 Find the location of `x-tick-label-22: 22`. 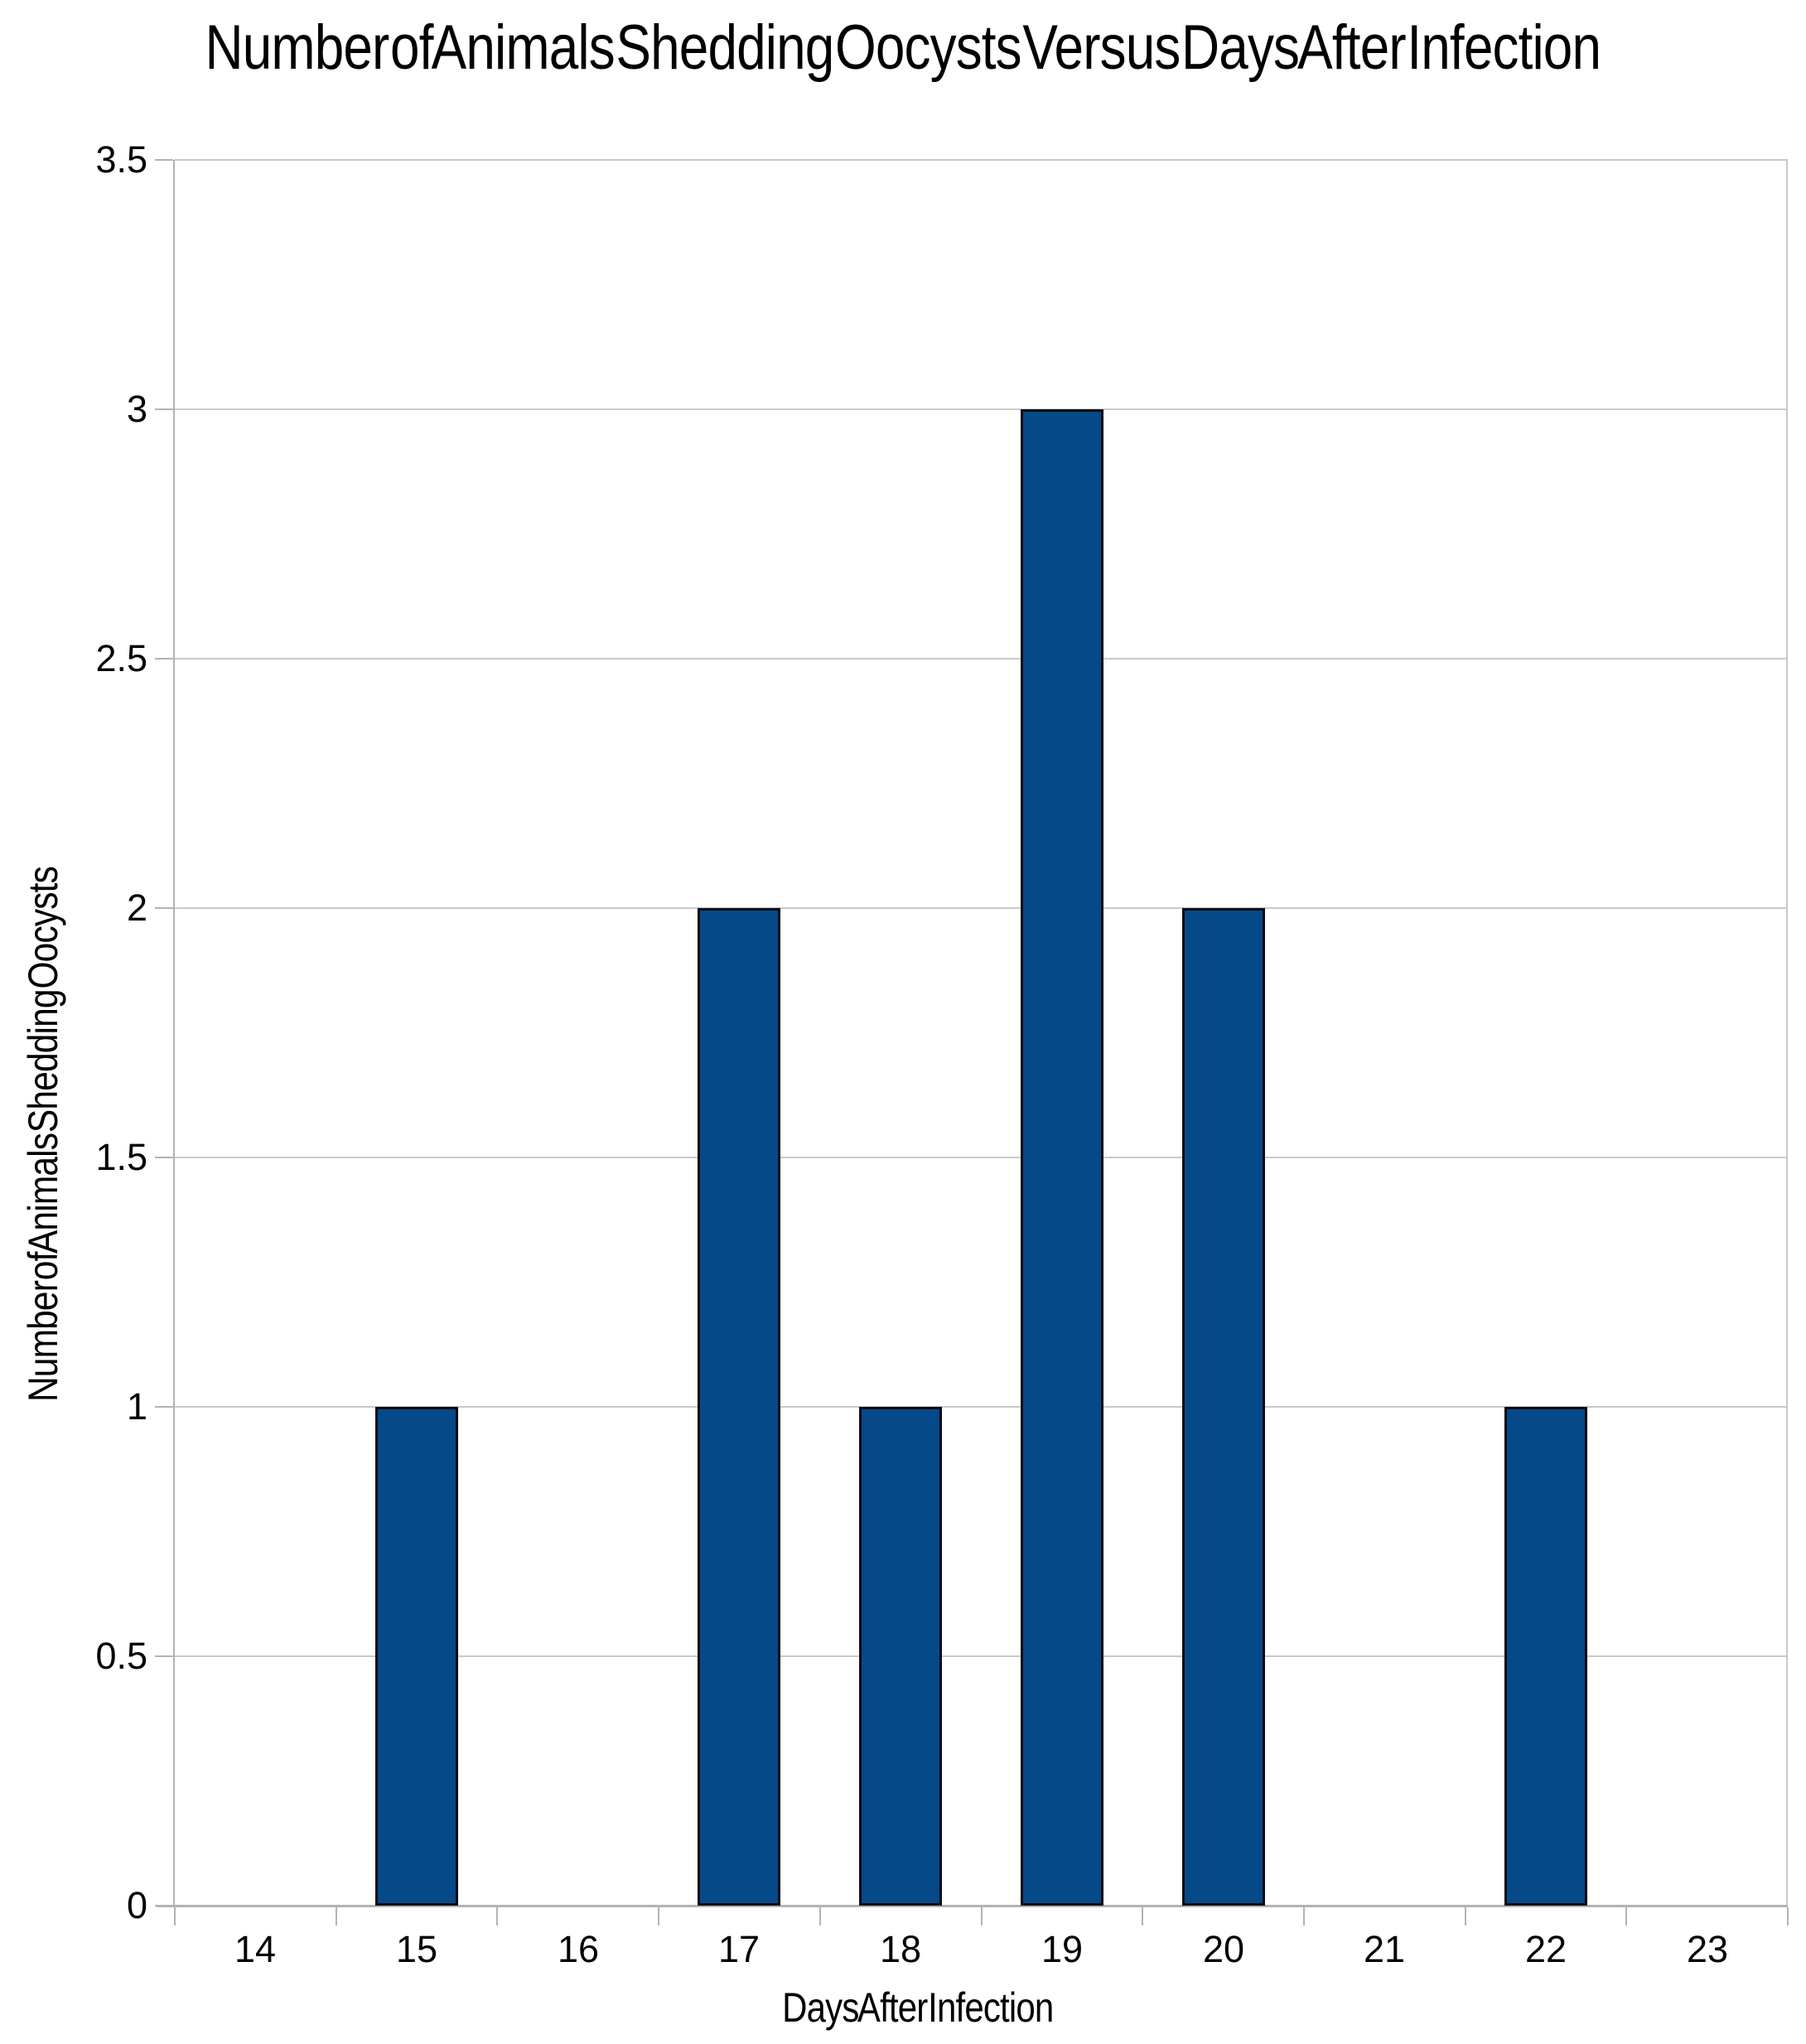

x-tick-label-22: 22 is located at coordinates (1545, 1949).